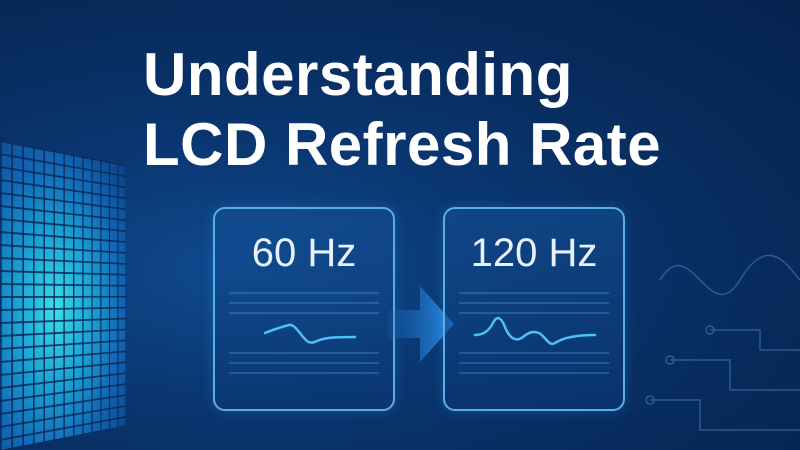 The image size is (800, 450). I want to click on card-120hz-label: 120 Hz, so click(534, 253).